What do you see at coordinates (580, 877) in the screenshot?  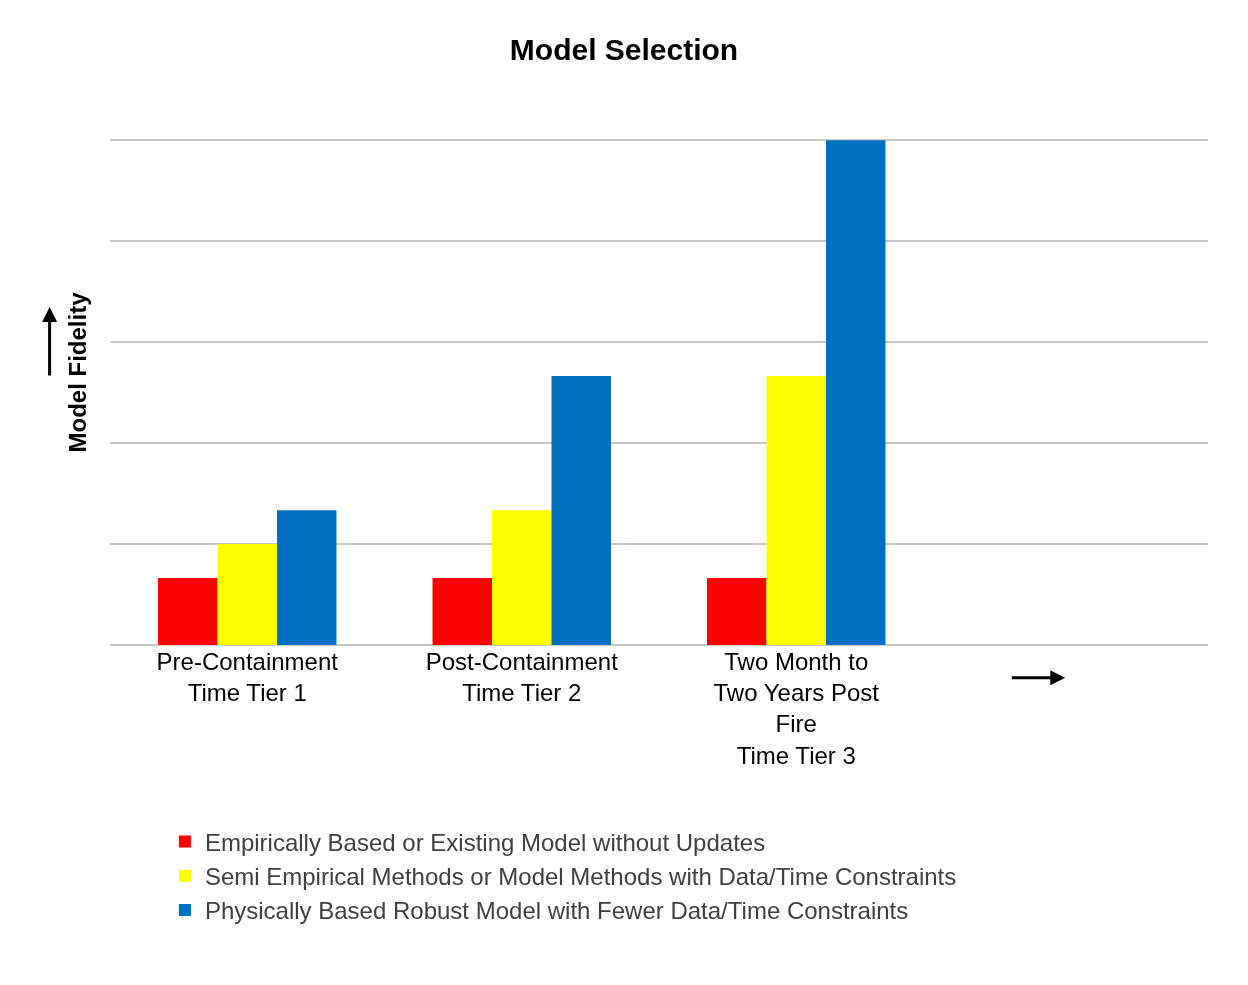 I see `legend-label: Semi Empirical Methods or Model Methods with Data/Time Constraints` at bounding box center [580, 877].